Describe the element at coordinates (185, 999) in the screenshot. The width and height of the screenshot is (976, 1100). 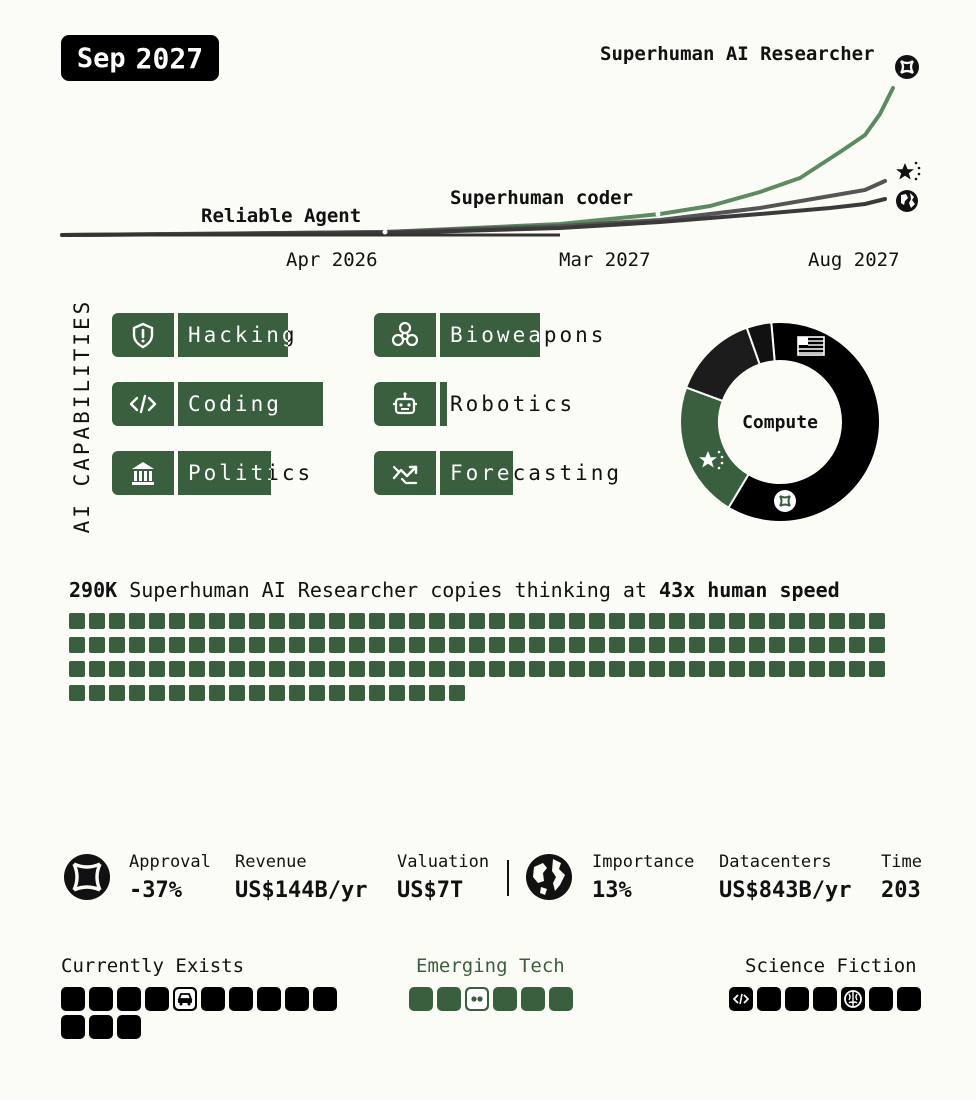
I see `car-icon` at that location.